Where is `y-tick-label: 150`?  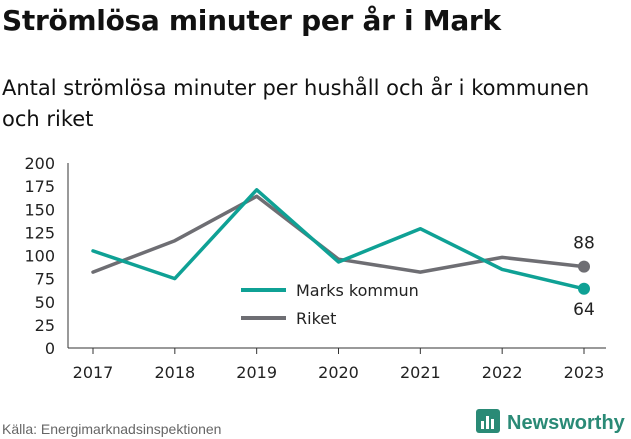 y-tick-label: 150 is located at coordinates (39, 209).